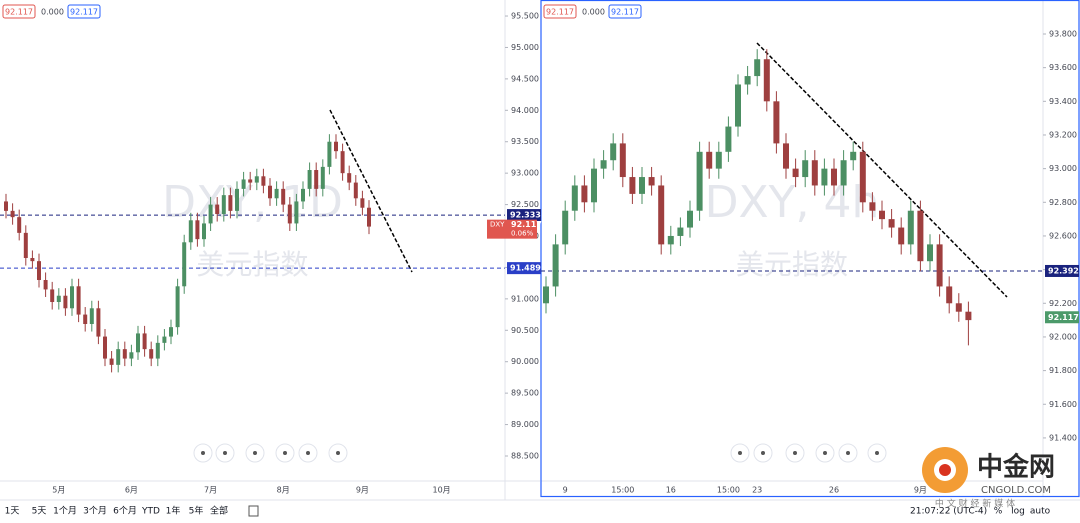 Image resolution: width=1080 pixels, height=523 pixels. I want to click on price-line-label-box, so click(1062, 270).